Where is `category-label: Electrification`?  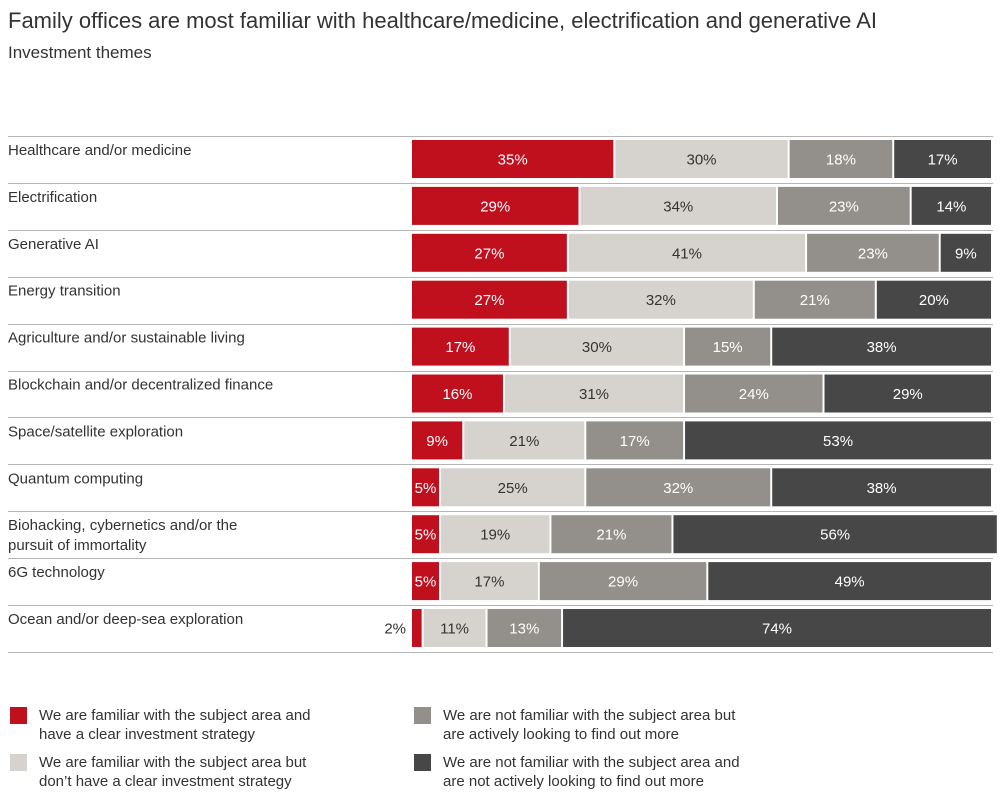
category-label: Electrification is located at coordinates (52, 197).